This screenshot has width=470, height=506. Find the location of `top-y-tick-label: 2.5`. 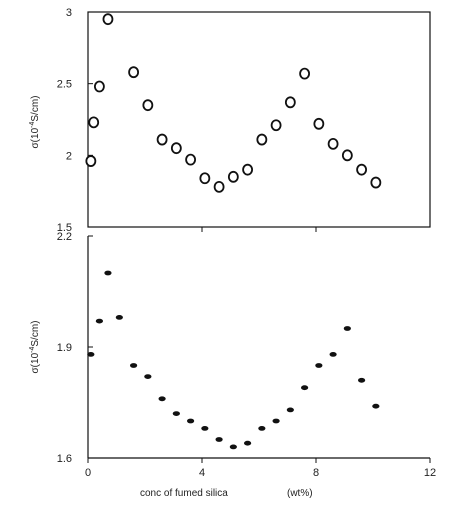

top-y-tick-label: 2.5 is located at coordinates (64, 85).